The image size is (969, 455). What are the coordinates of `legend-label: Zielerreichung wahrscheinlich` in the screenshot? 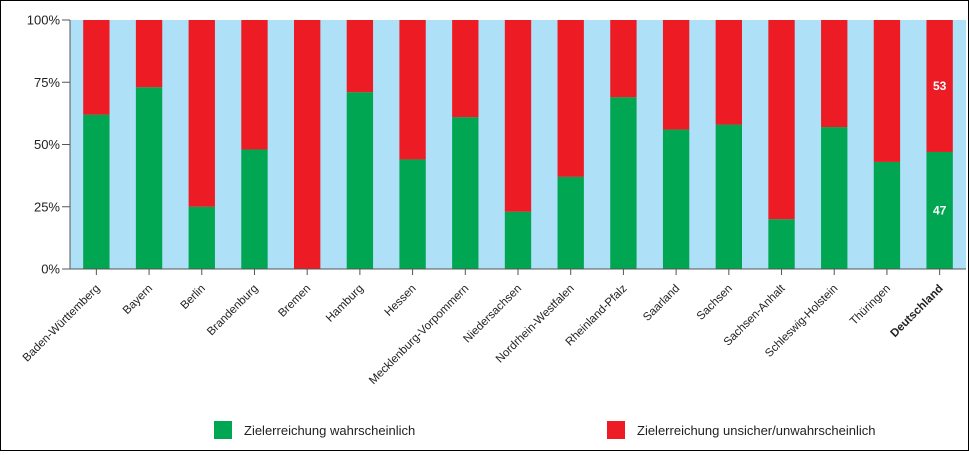 It's located at (329, 430).